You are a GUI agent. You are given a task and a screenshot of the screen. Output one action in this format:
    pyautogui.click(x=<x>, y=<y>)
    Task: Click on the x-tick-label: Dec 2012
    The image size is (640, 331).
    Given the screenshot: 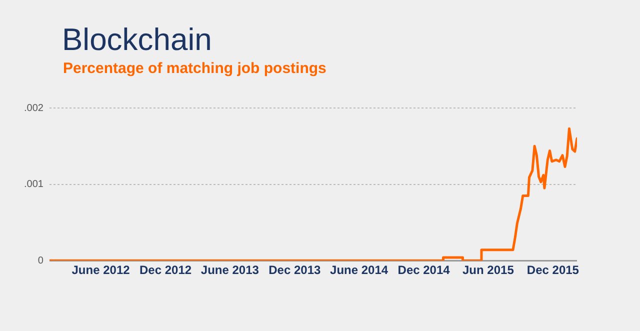 What is the action you would take?
    pyautogui.click(x=165, y=270)
    